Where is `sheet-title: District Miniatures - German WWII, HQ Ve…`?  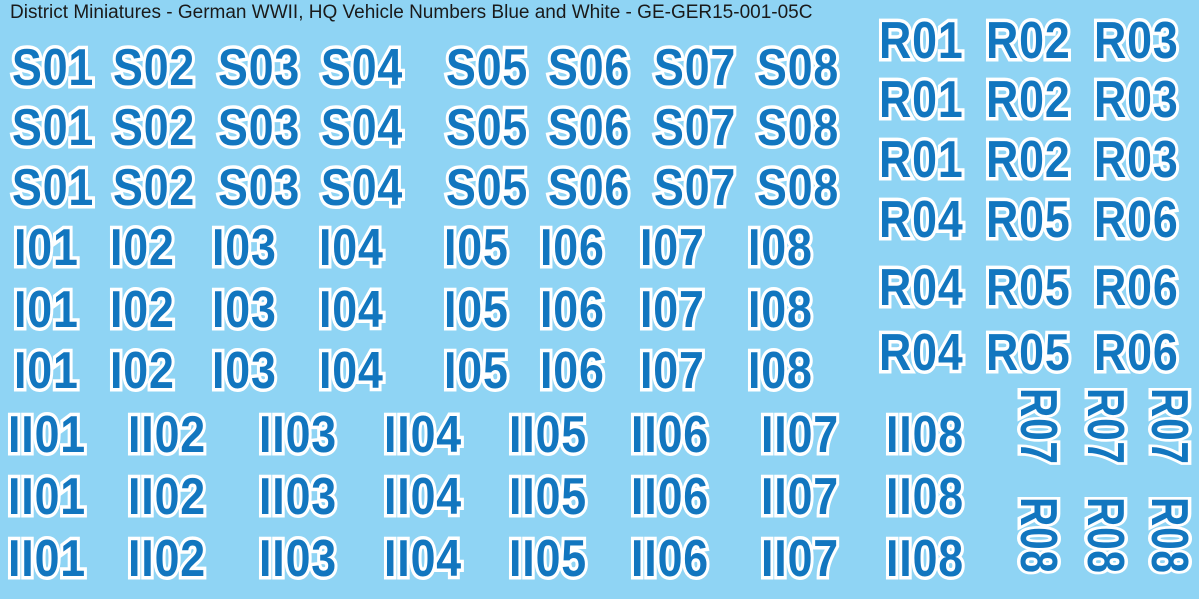 sheet-title: District Miniatures - German WWII, HQ Ve… is located at coordinates (411, 12).